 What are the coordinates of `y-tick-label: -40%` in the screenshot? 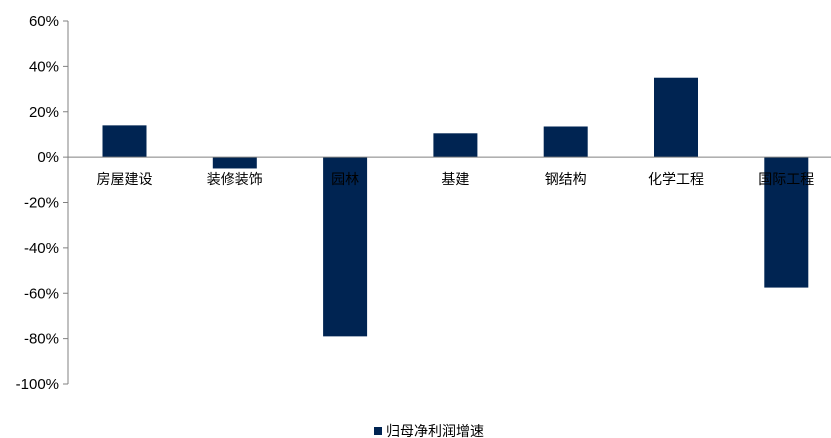 It's located at (41, 248).